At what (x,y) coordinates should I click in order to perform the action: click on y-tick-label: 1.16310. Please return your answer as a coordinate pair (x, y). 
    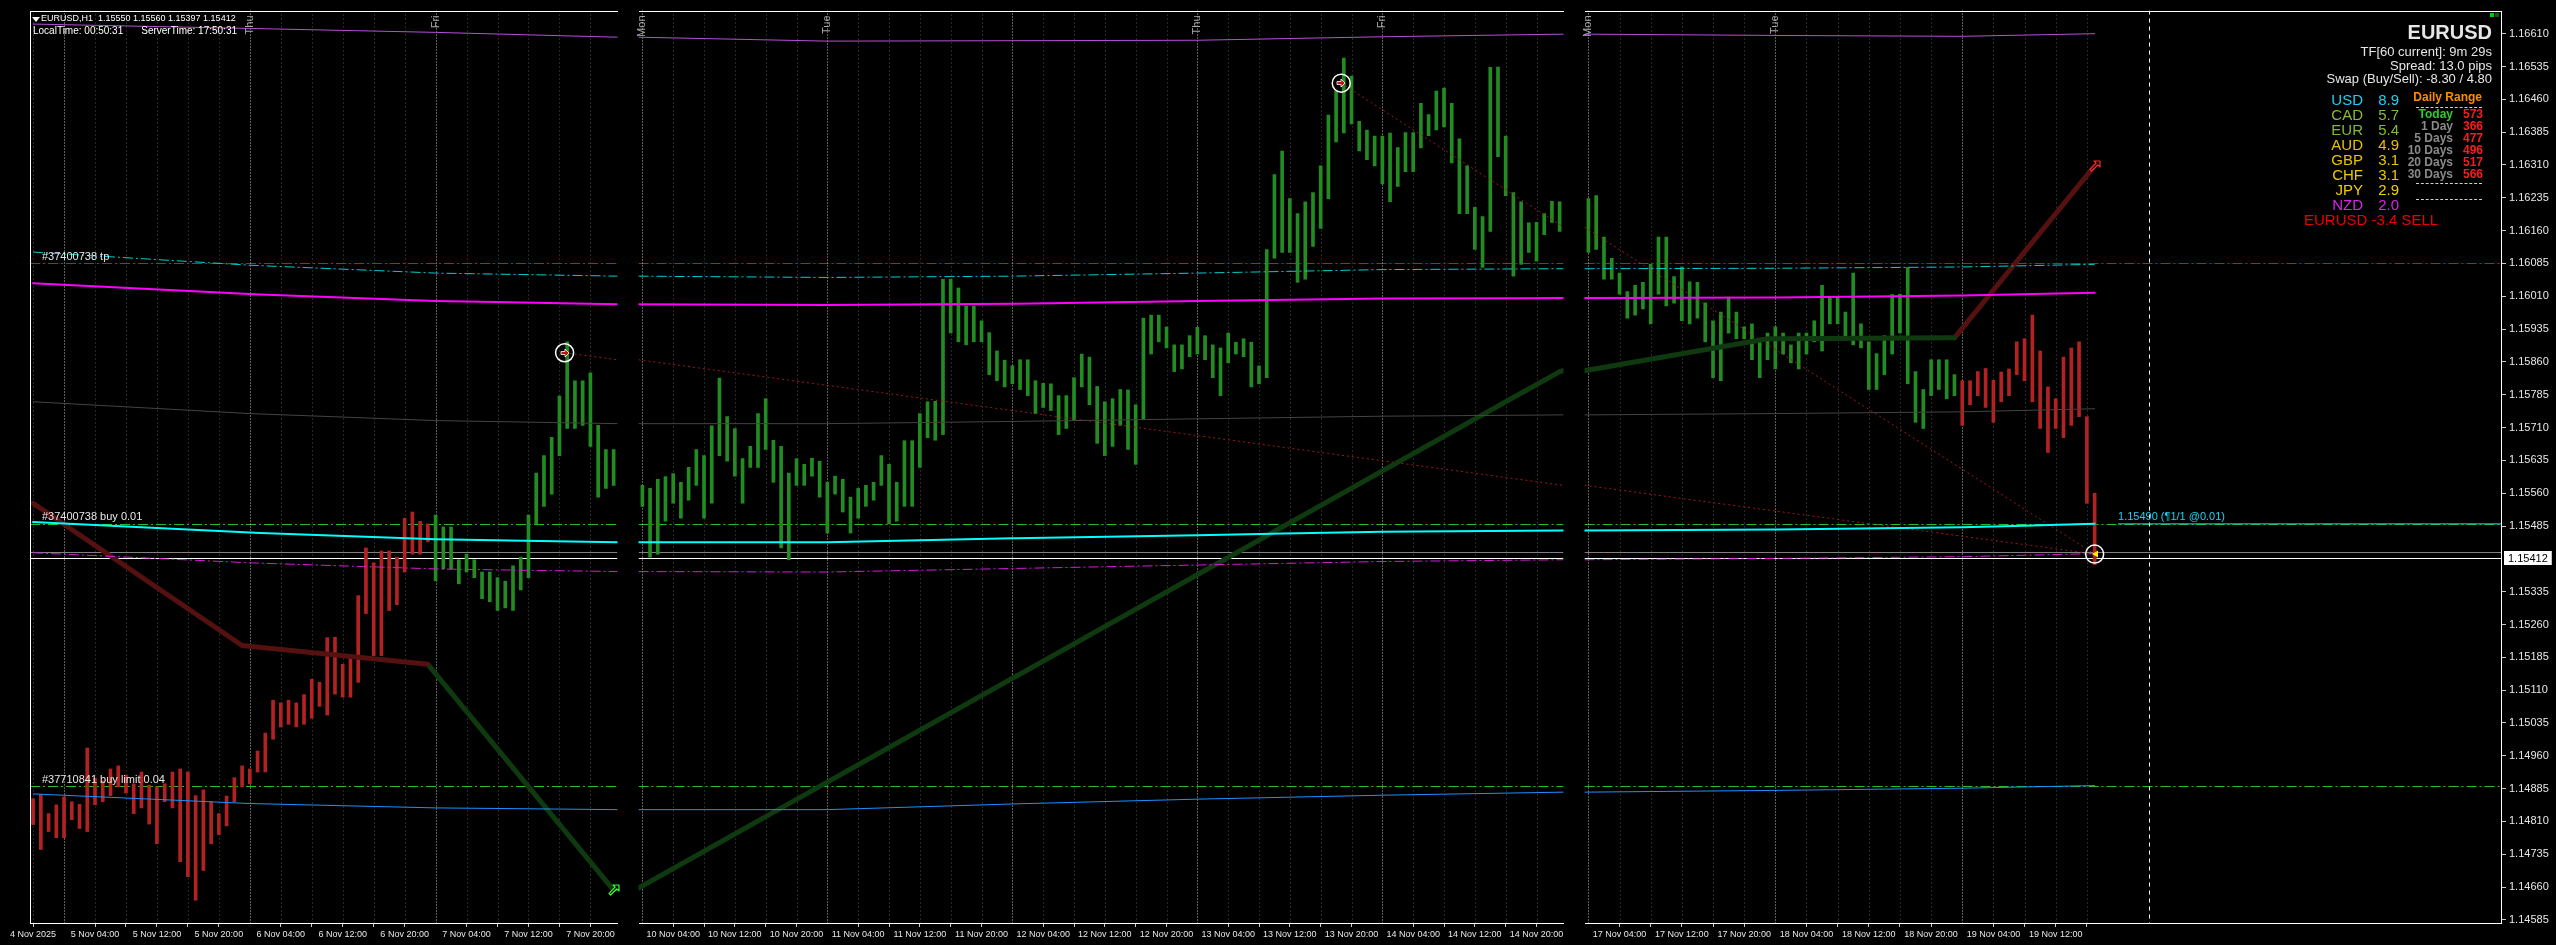
    Looking at the image, I should click on (2529, 164).